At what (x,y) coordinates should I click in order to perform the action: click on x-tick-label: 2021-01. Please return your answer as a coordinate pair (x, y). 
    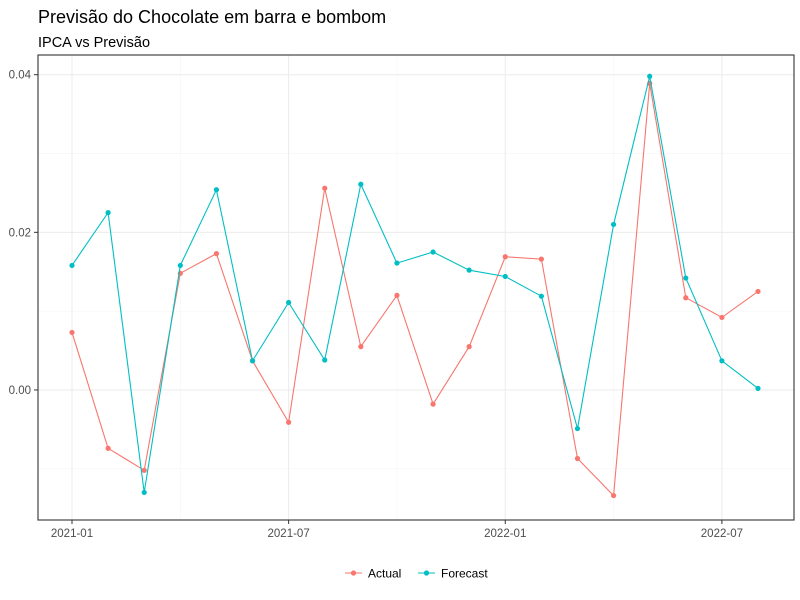
    Looking at the image, I should click on (72, 534).